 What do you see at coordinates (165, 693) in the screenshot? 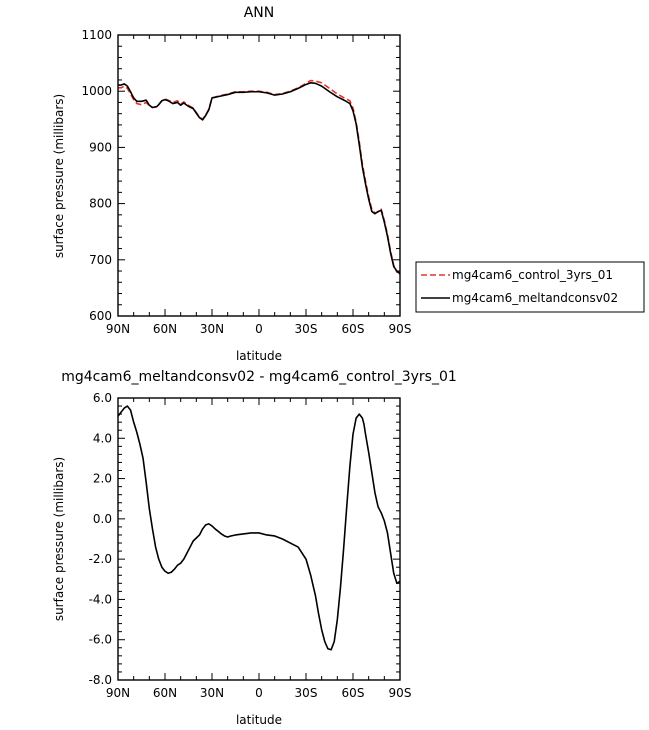
I see `bottom-x-tick-label: 60N` at bounding box center [165, 693].